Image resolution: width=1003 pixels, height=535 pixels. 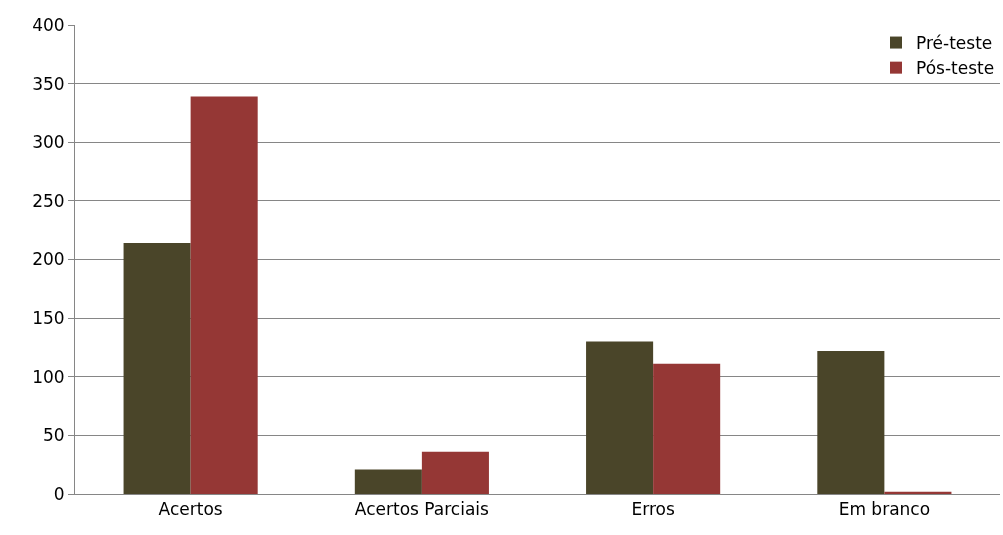 What do you see at coordinates (955, 68) in the screenshot?
I see `legend-label: Pós-teste` at bounding box center [955, 68].